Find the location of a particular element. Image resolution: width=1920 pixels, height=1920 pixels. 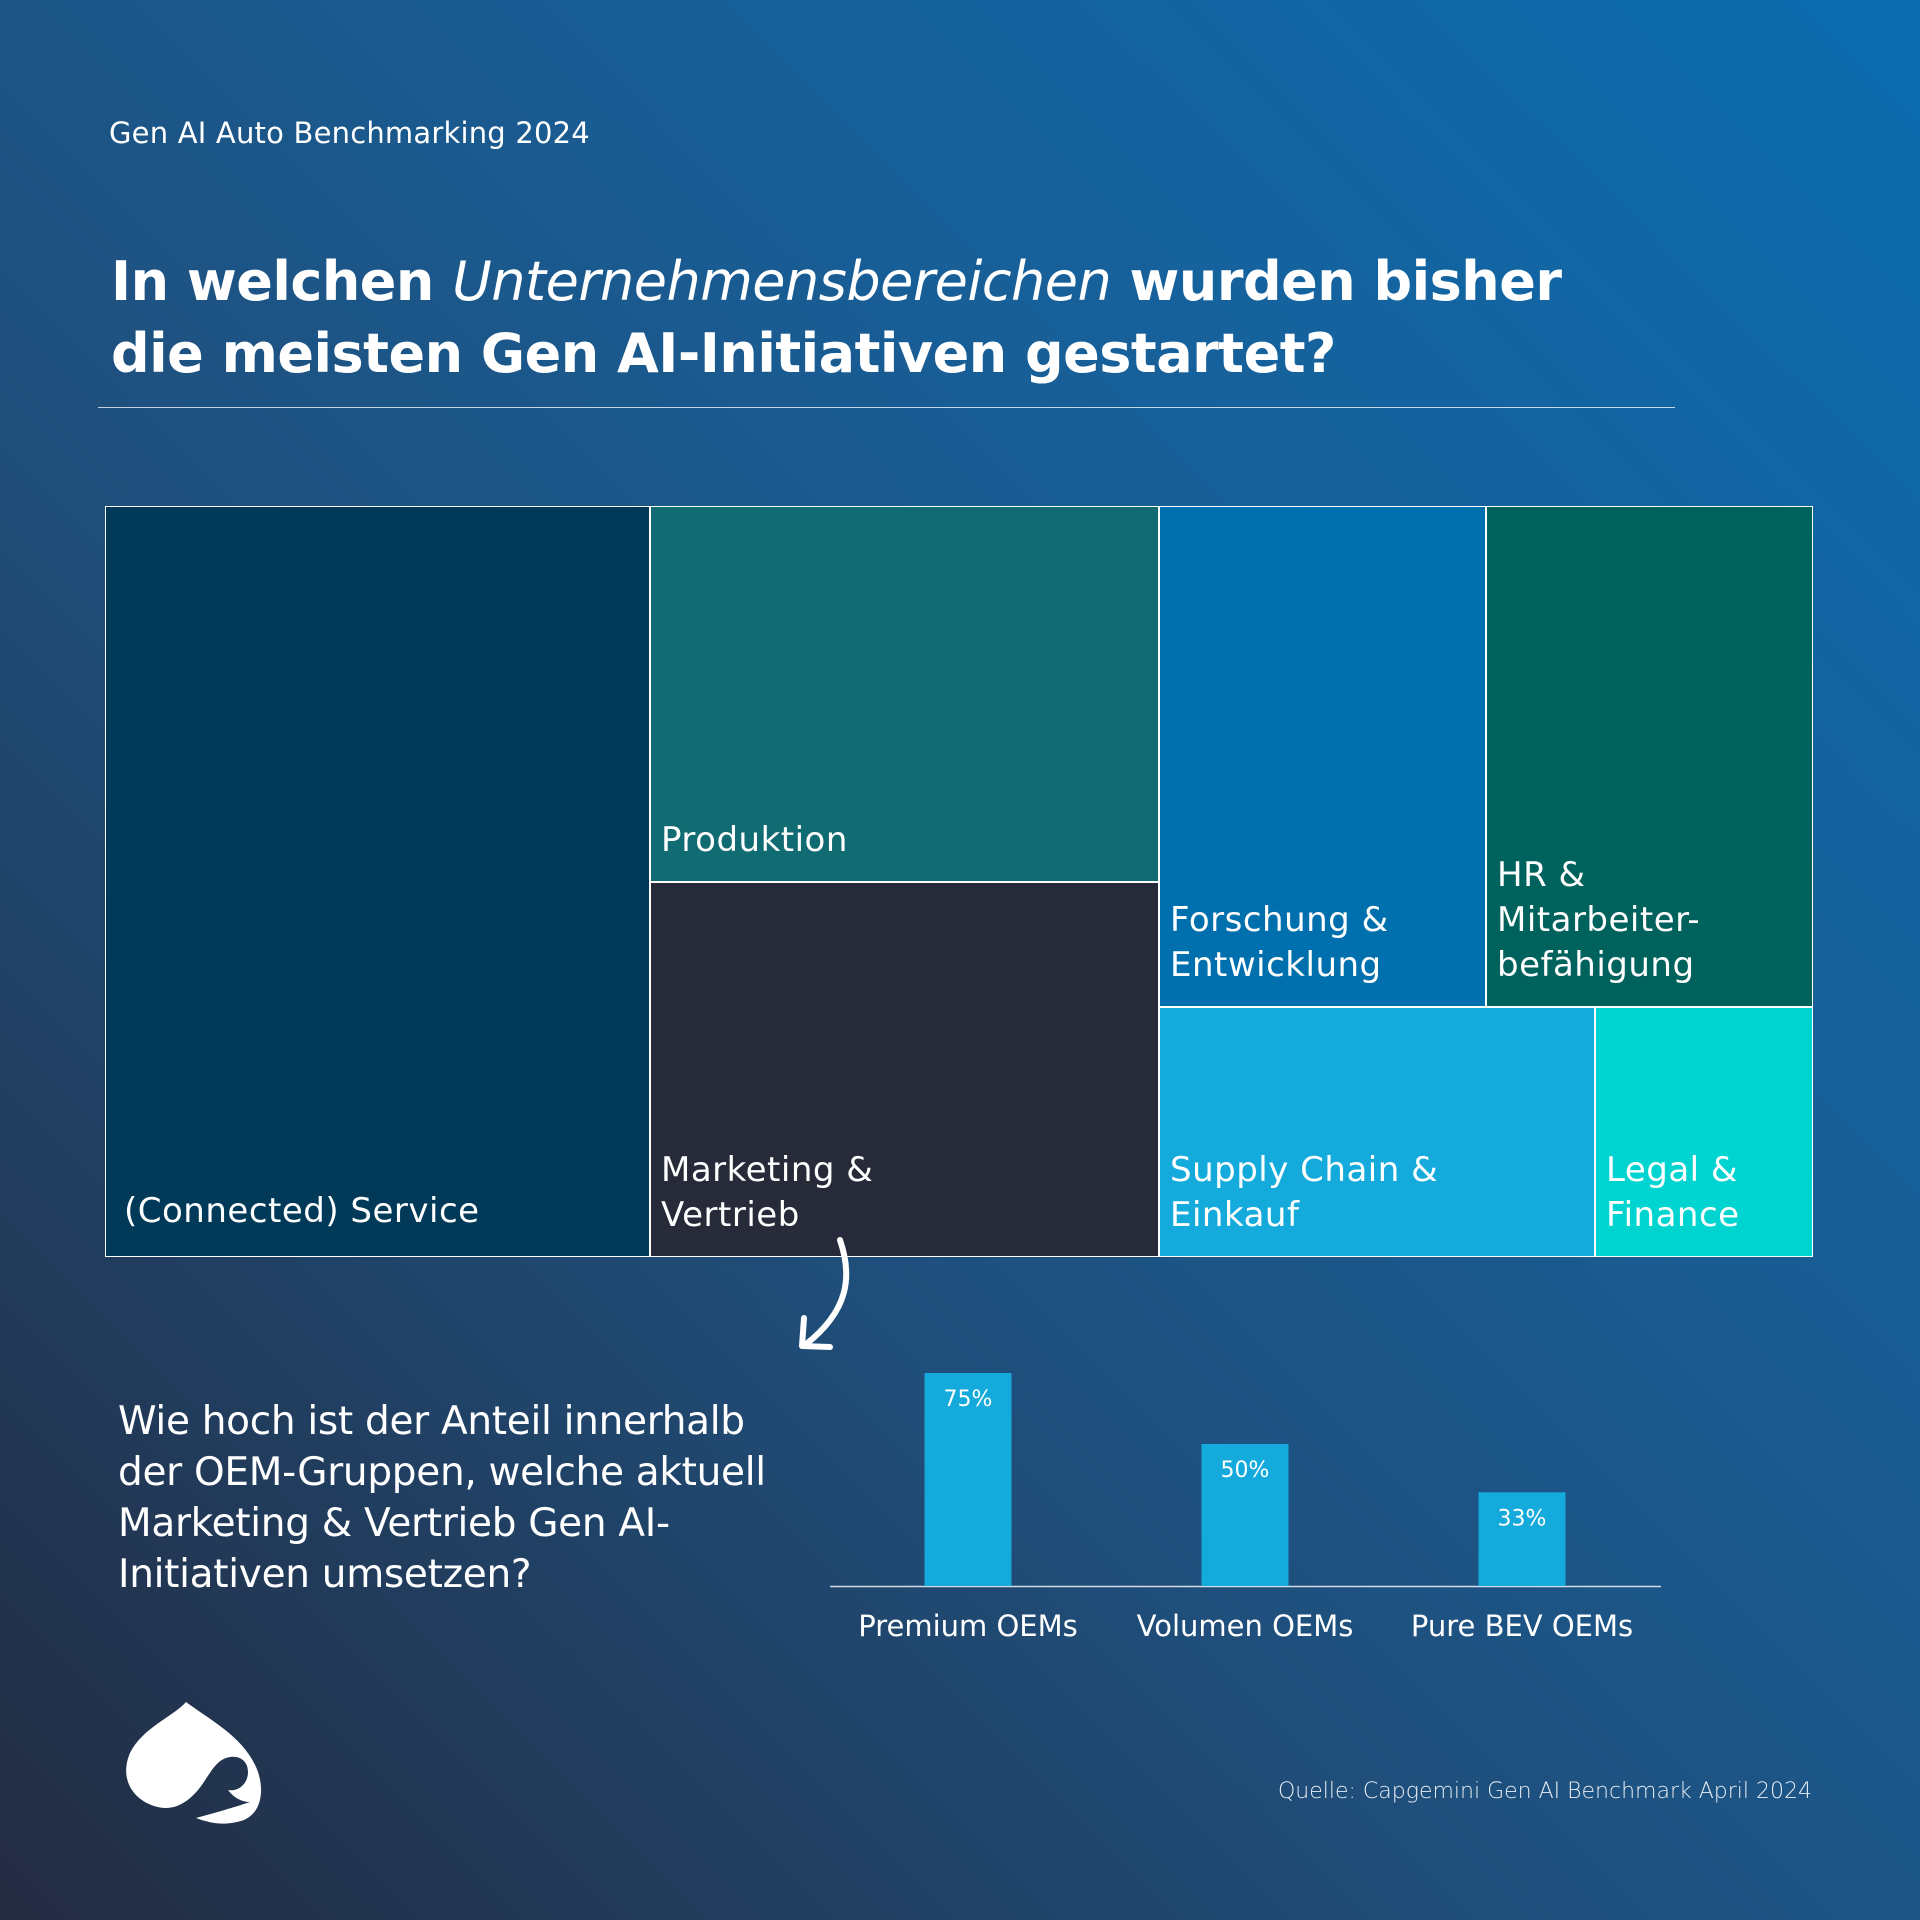

tile-label-line: HR & is located at coordinates (1541, 875).